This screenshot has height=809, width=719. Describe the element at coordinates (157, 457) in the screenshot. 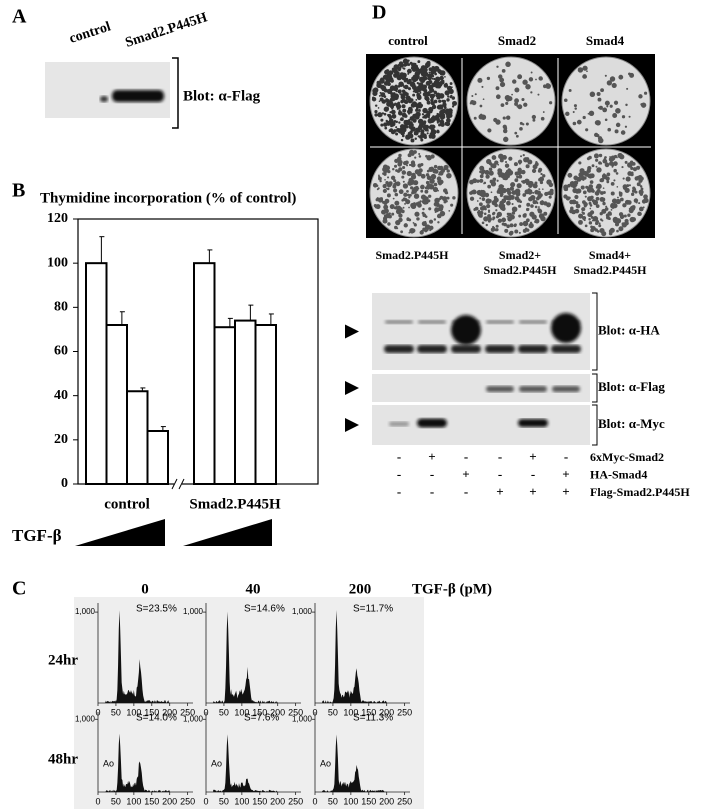

I see `bar` at that location.